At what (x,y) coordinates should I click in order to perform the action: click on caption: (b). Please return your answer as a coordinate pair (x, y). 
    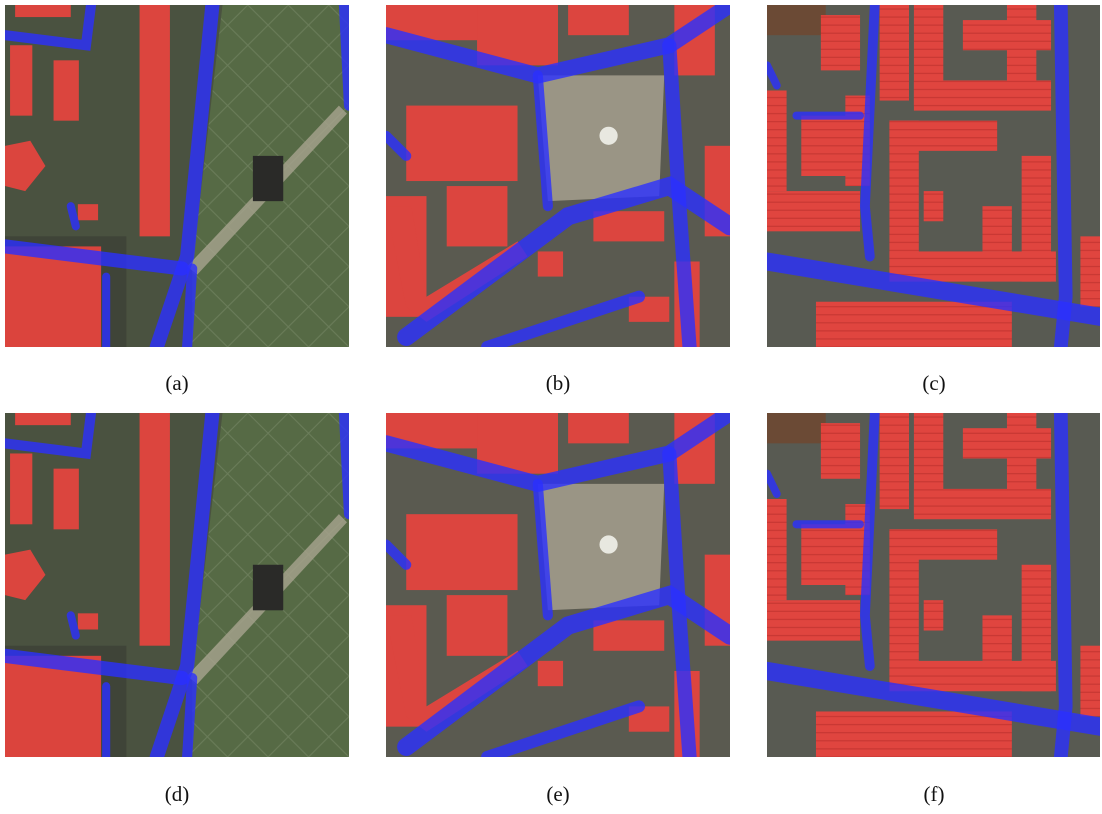
    Looking at the image, I should click on (558, 383).